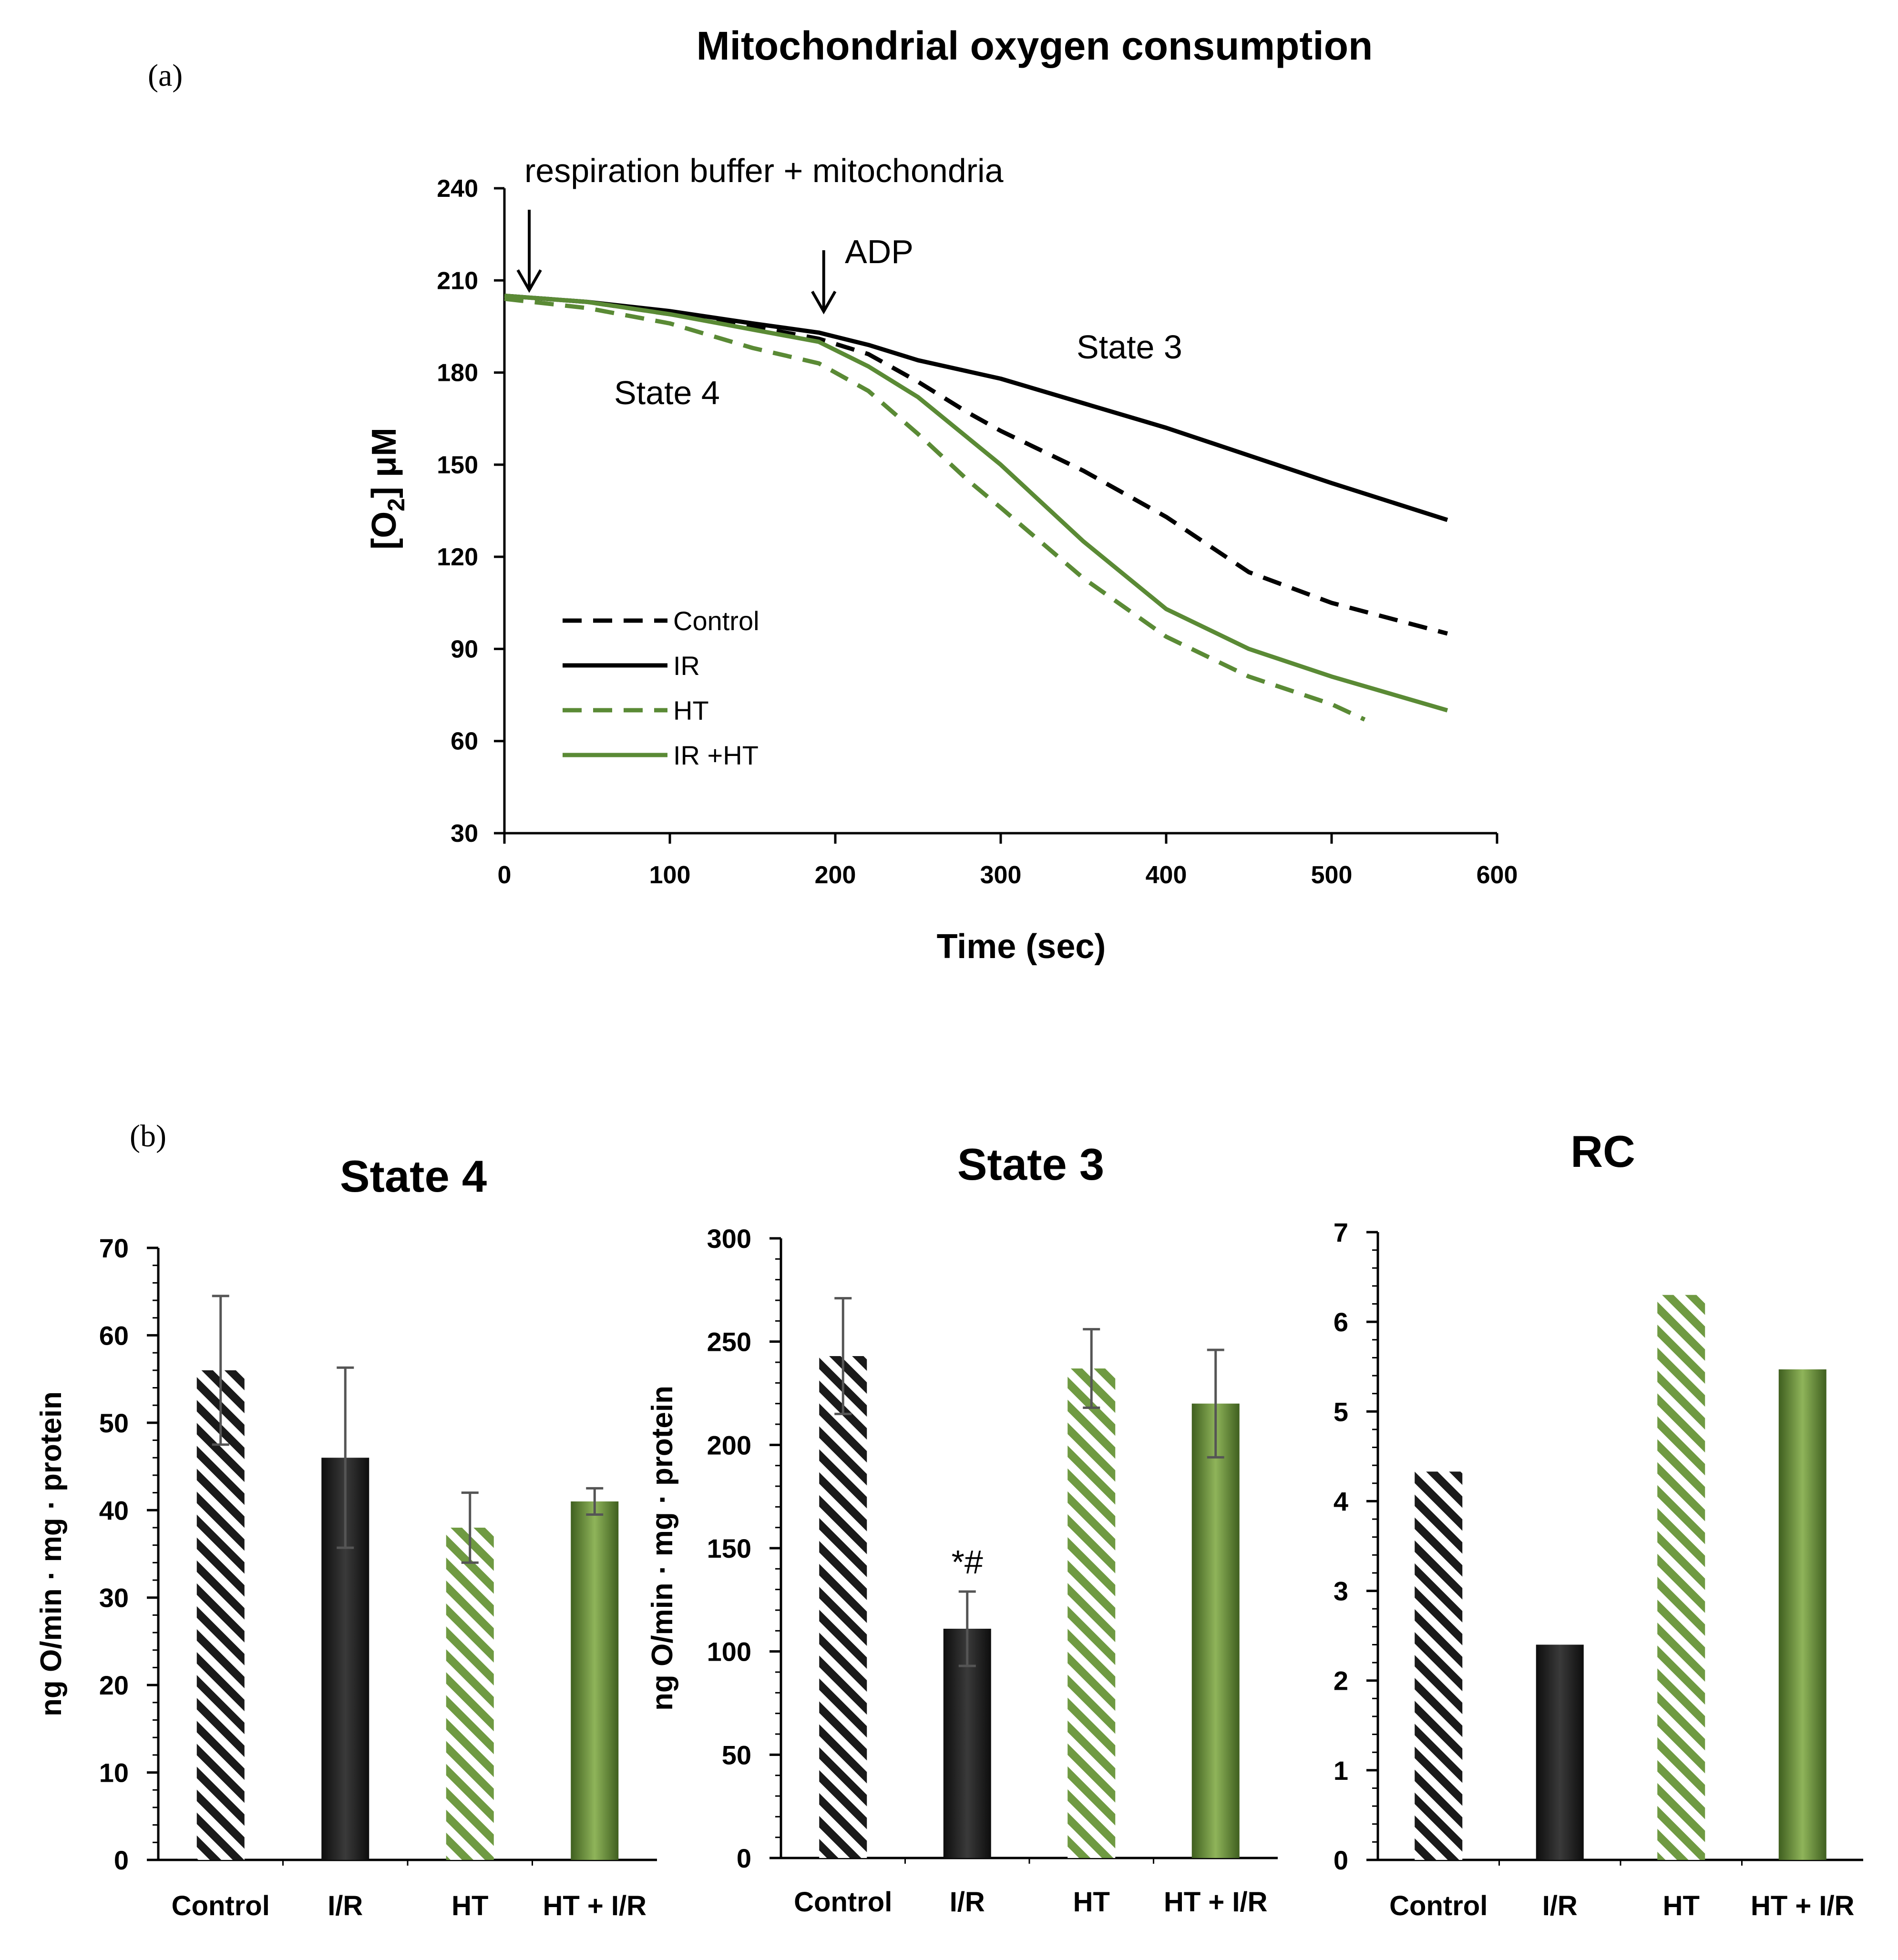 This screenshot has height=1960, width=1898. Describe the element at coordinates (1341, 1322) in the screenshot. I see `y-tick-label: 6` at that location.